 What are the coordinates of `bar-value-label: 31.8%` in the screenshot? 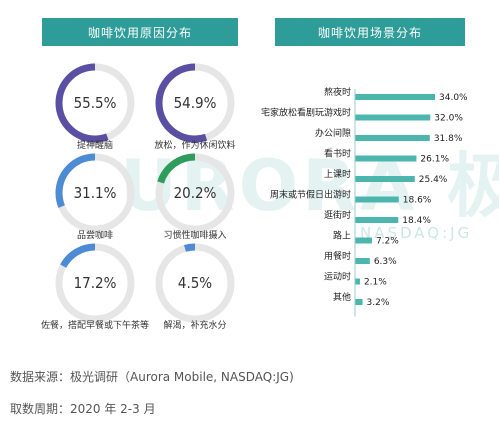 It's located at (448, 139).